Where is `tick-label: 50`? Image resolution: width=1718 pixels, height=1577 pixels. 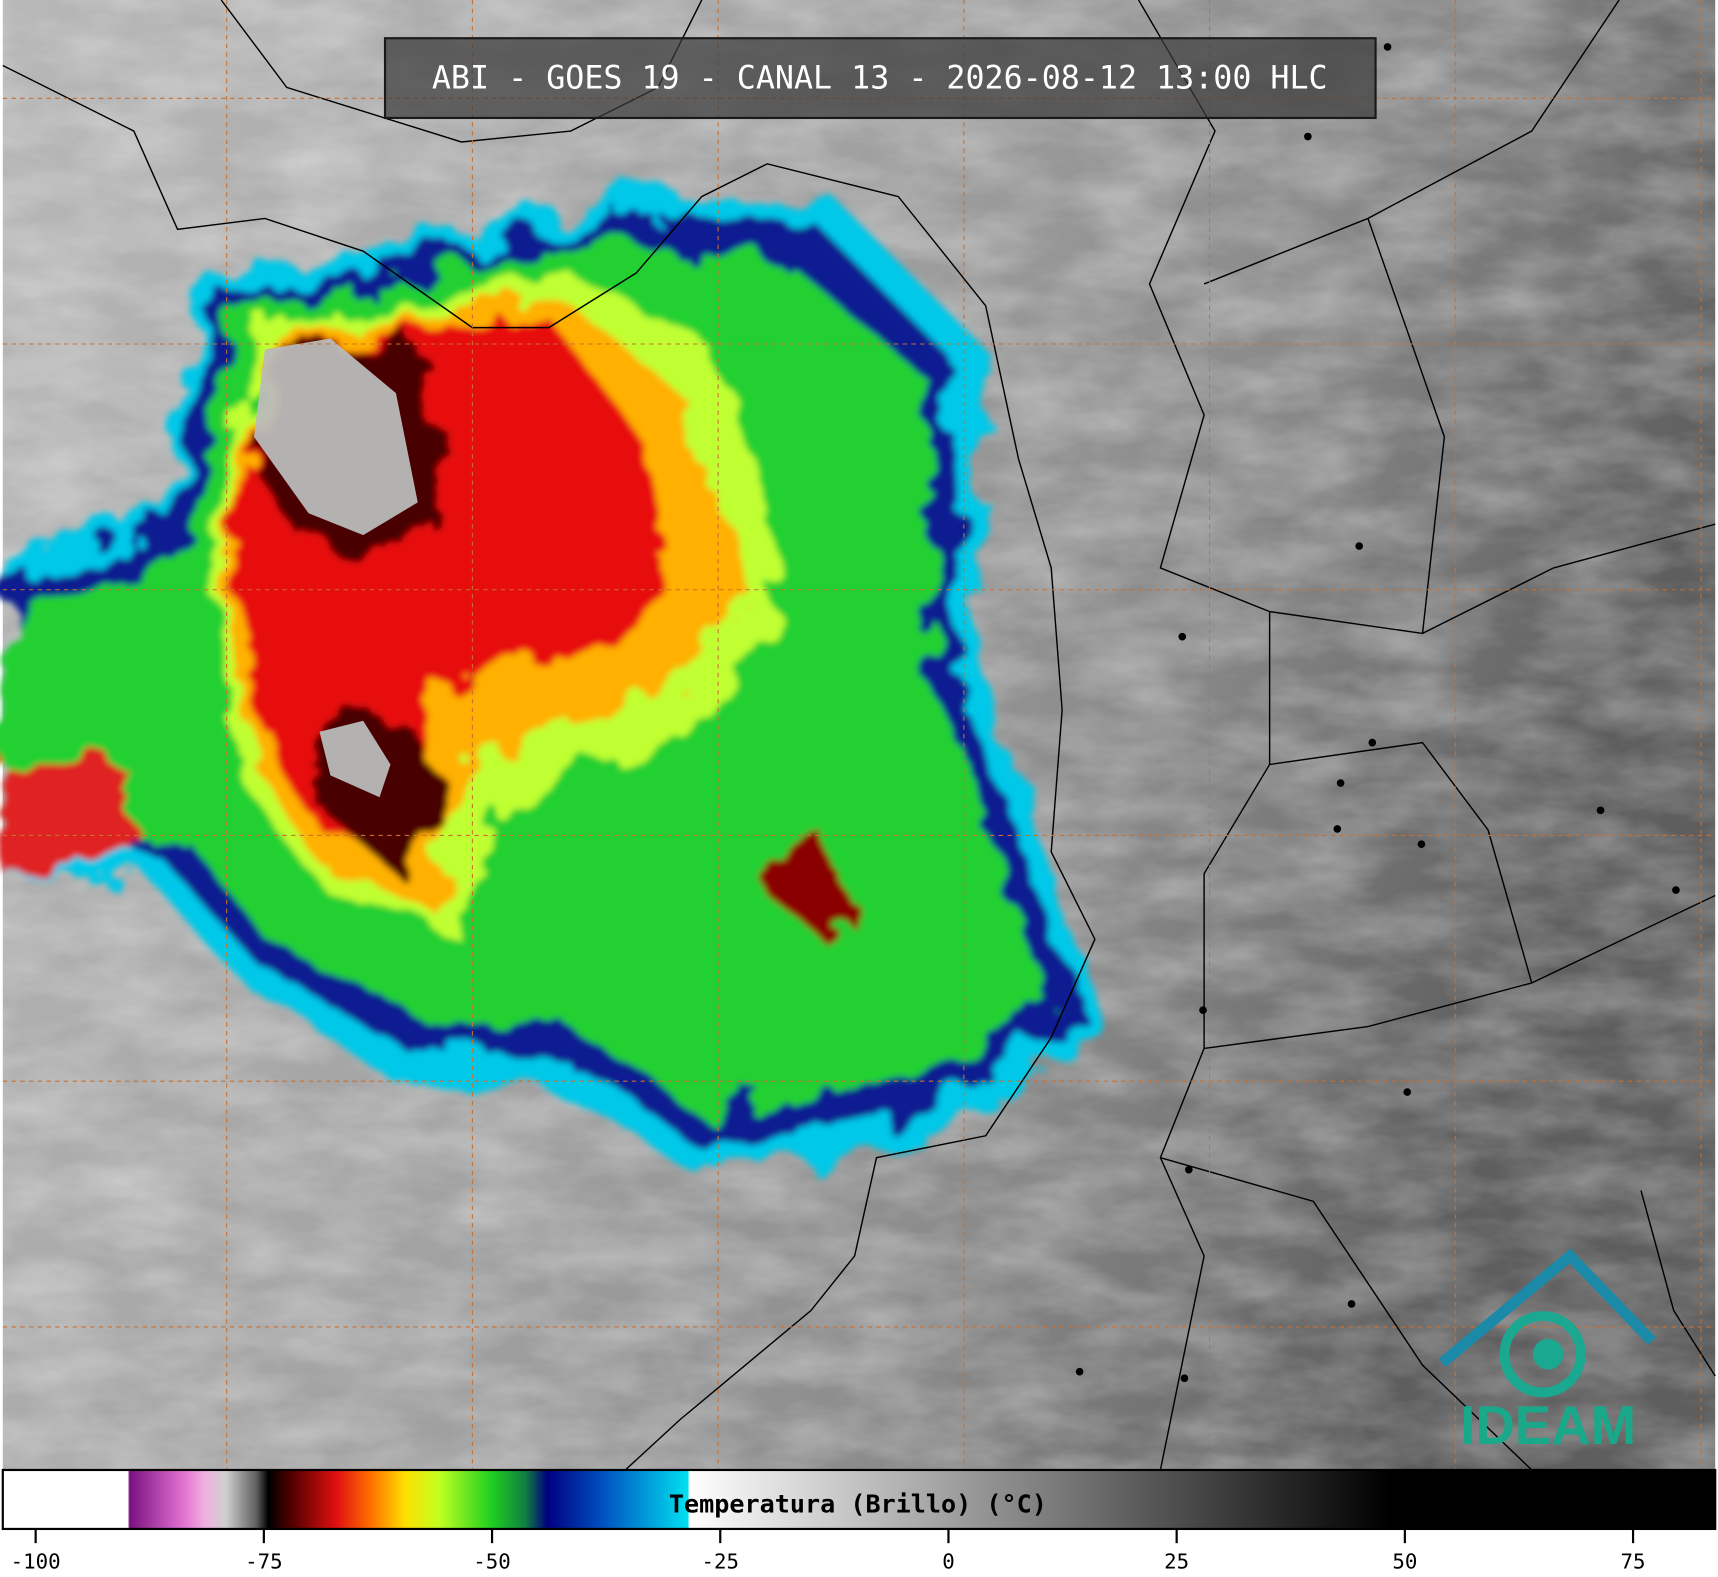
tick-label: 50 is located at coordinates (1404, 1561).